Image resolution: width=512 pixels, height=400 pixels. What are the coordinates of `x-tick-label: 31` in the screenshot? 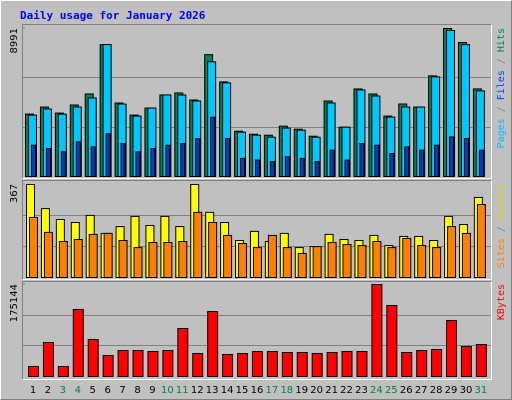 It's located at (481, 390).